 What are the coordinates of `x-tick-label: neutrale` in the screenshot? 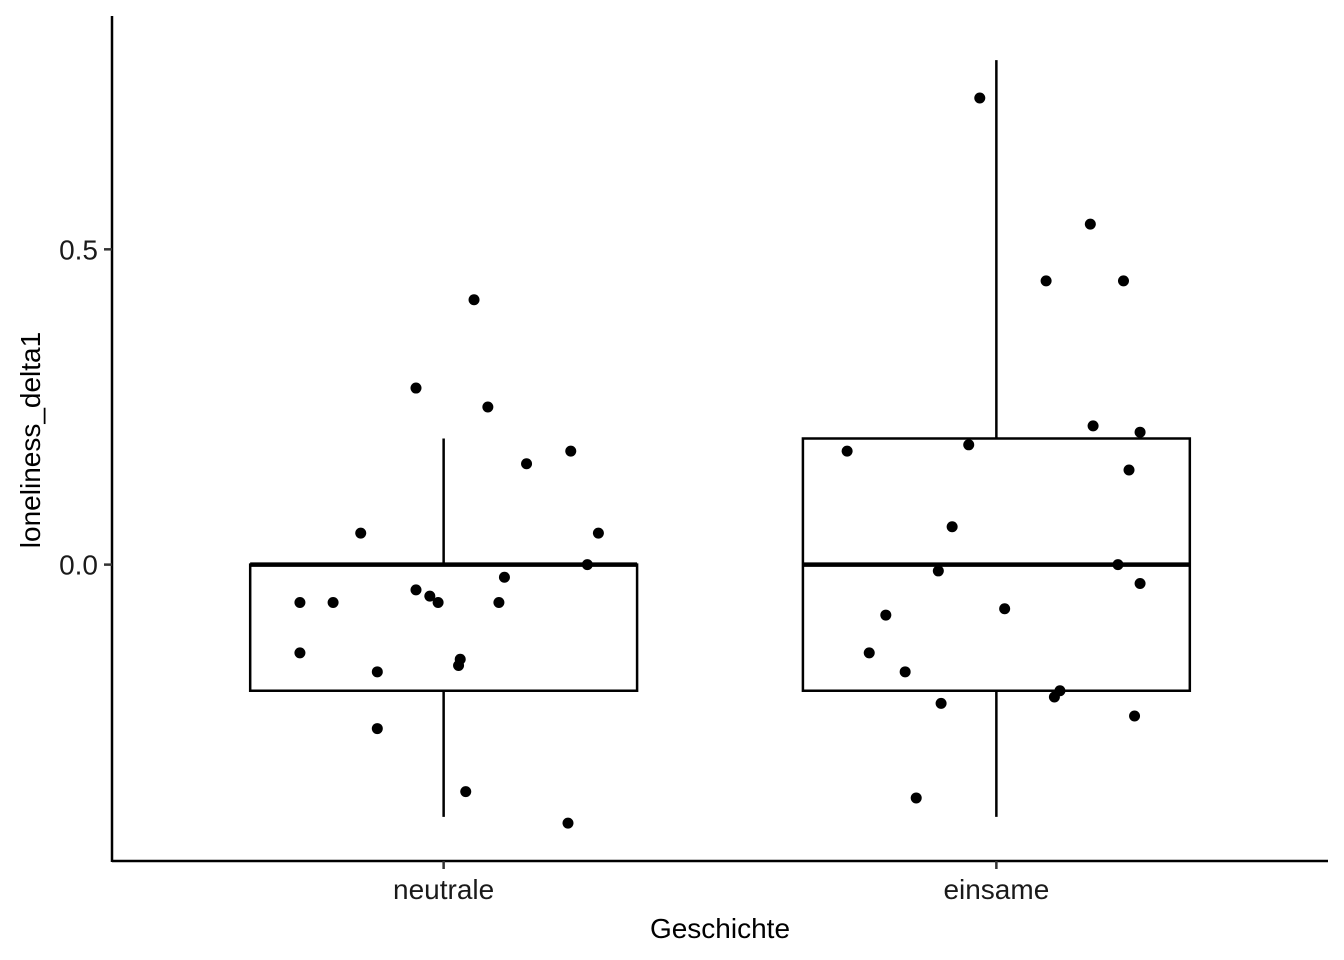 It's located at (443, 889).